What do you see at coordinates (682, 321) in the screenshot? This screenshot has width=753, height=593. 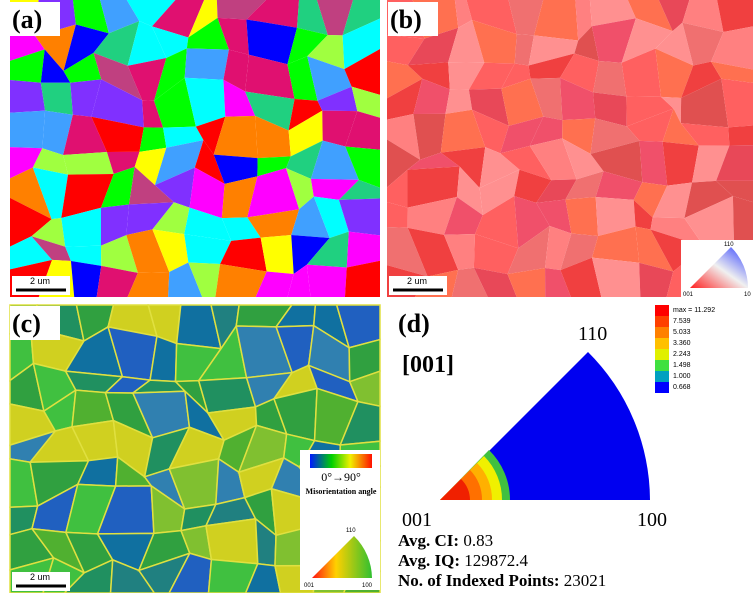 I see `legend-label: 7.539` at bounding box center [682, 321].